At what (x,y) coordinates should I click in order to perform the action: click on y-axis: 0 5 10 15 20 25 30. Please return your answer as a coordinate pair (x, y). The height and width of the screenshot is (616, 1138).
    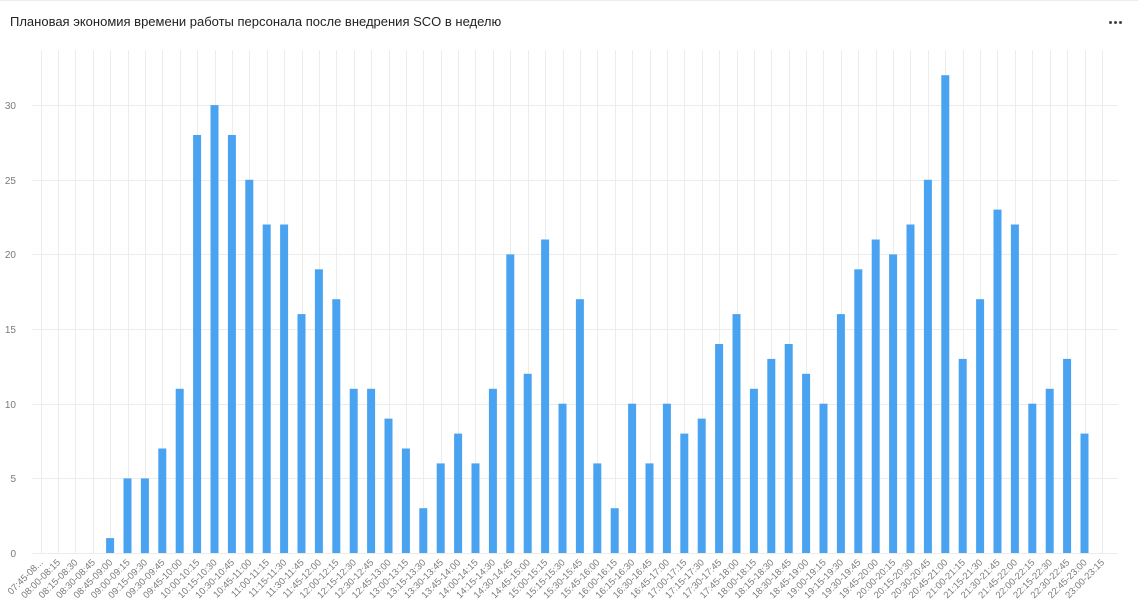
    Looking at the image, I should click on (11, 330).